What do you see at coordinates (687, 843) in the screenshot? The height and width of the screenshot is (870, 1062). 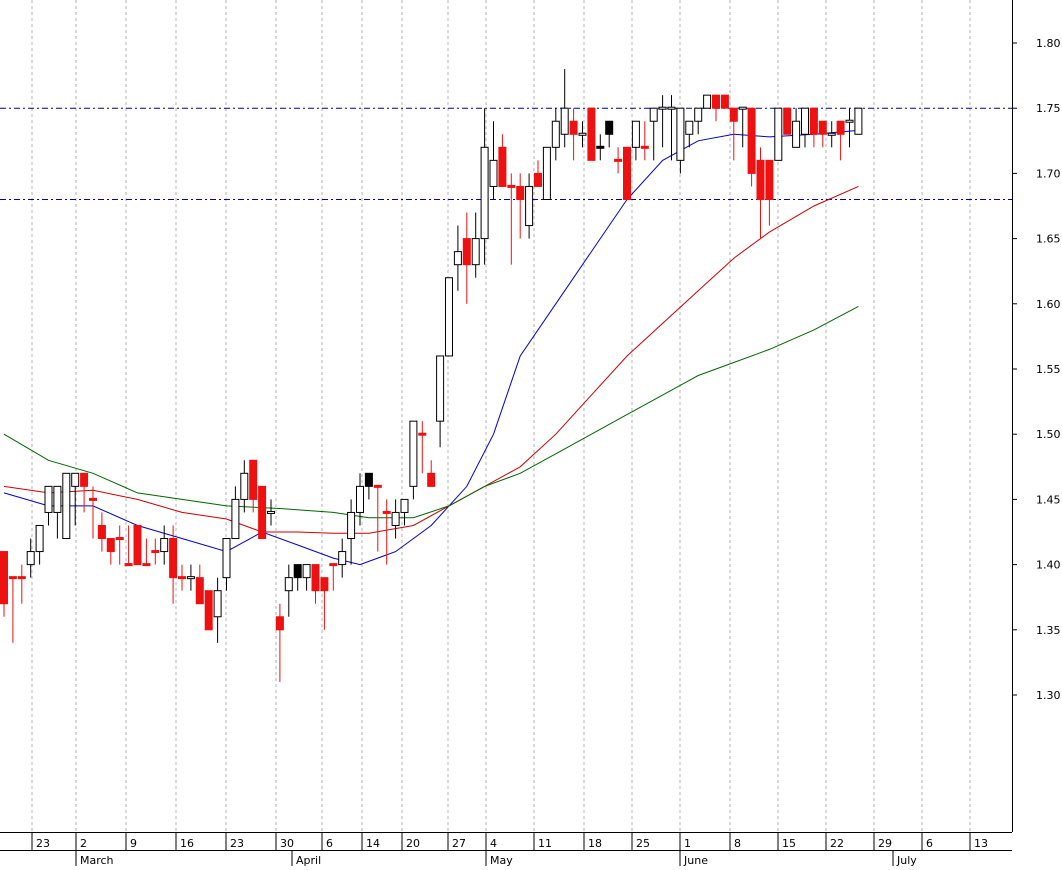 I see `x-tick-label: 1` at bounding box center [687, 843].